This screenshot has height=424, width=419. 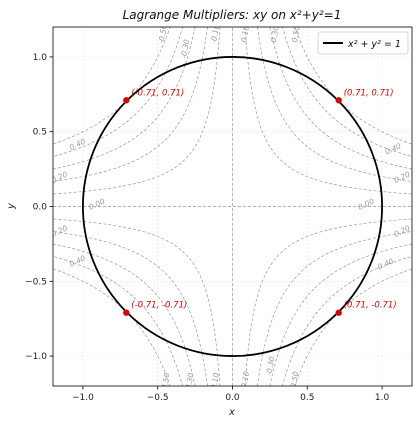 I want to click on y-tick-label: −1.0, so click(x=36, y=357).